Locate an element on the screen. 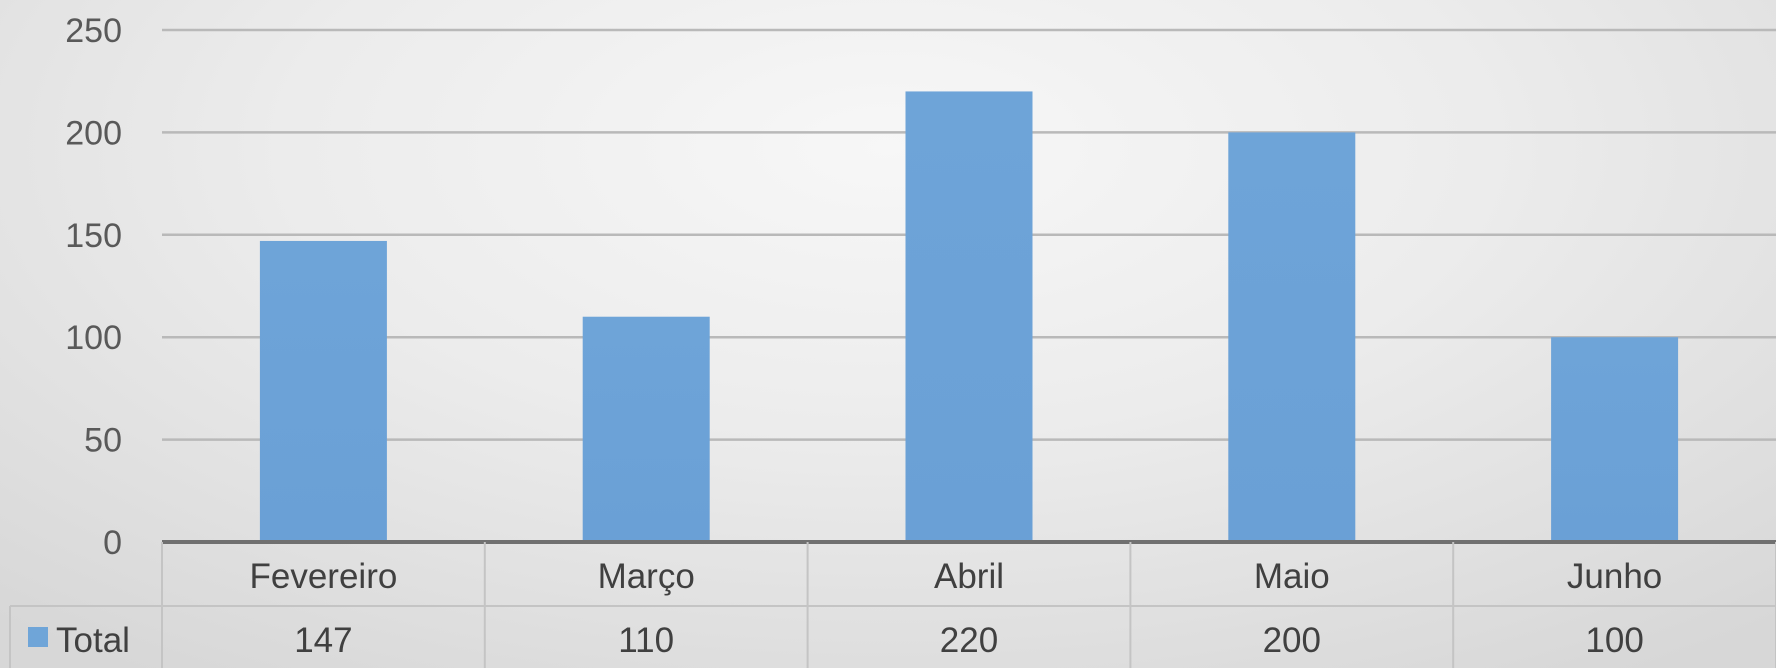 The height and width of the screenshot is (668, 1776). data-label: 100 is located at coordinates (1614, 640).